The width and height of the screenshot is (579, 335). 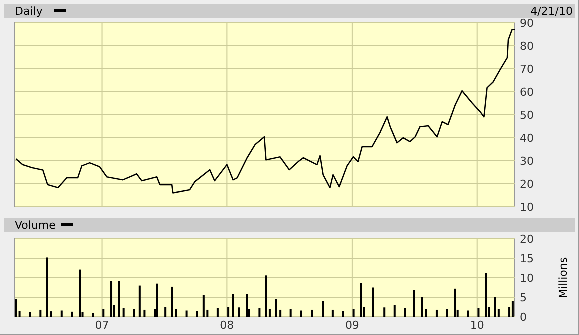 I want to click on x-tick-label: 08, so click(x=227, y=325).